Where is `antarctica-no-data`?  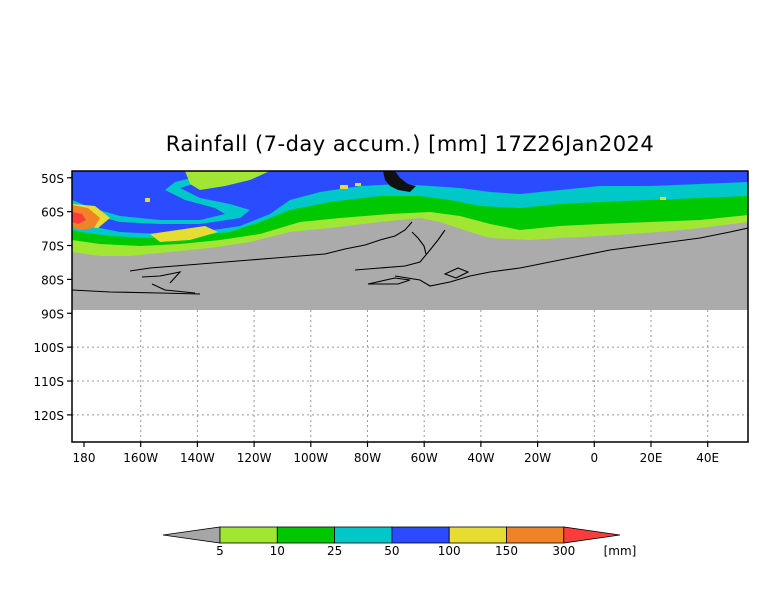 antarctica-no-data is located at coordinates (410, 266).